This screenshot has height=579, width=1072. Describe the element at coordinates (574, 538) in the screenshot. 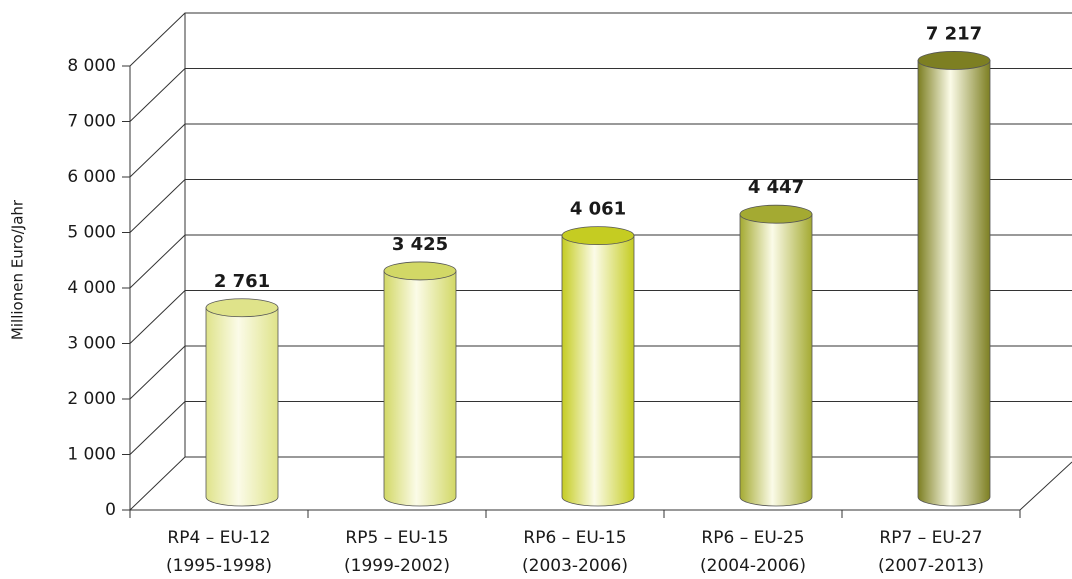

I see `x-tick-label: RP6 – EU-15` at that location.